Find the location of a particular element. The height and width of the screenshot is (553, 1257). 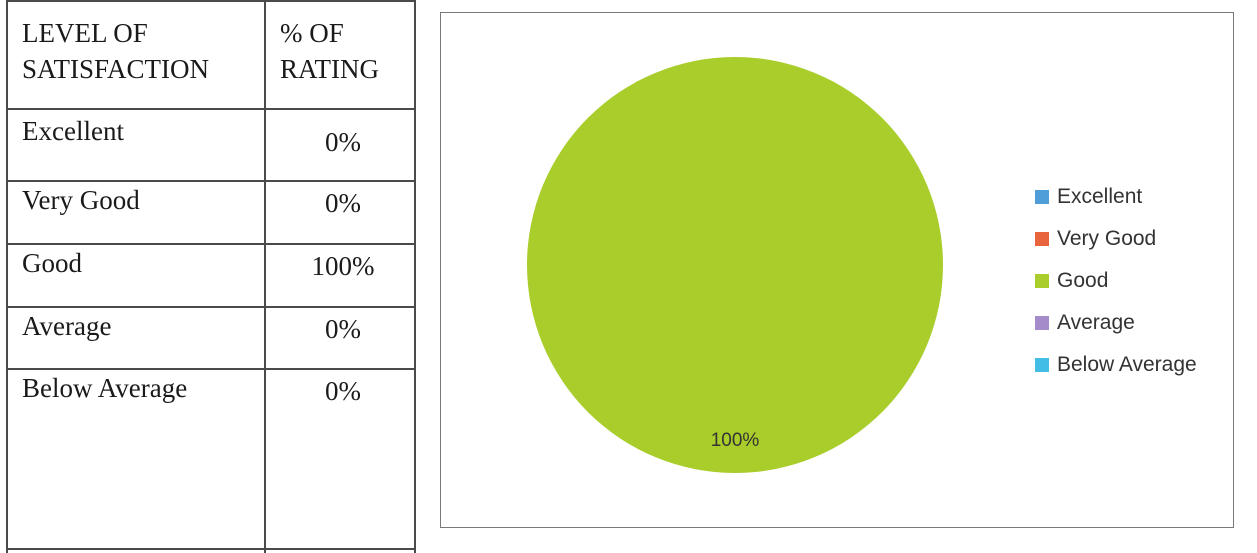

legend-item-very-good: Very Good is located at coordinates (1116, 239).